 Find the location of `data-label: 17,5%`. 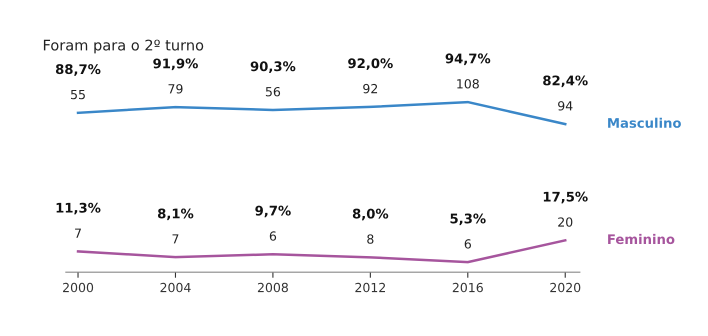

data-label: 17,5% is located at coordinates (566, 198).